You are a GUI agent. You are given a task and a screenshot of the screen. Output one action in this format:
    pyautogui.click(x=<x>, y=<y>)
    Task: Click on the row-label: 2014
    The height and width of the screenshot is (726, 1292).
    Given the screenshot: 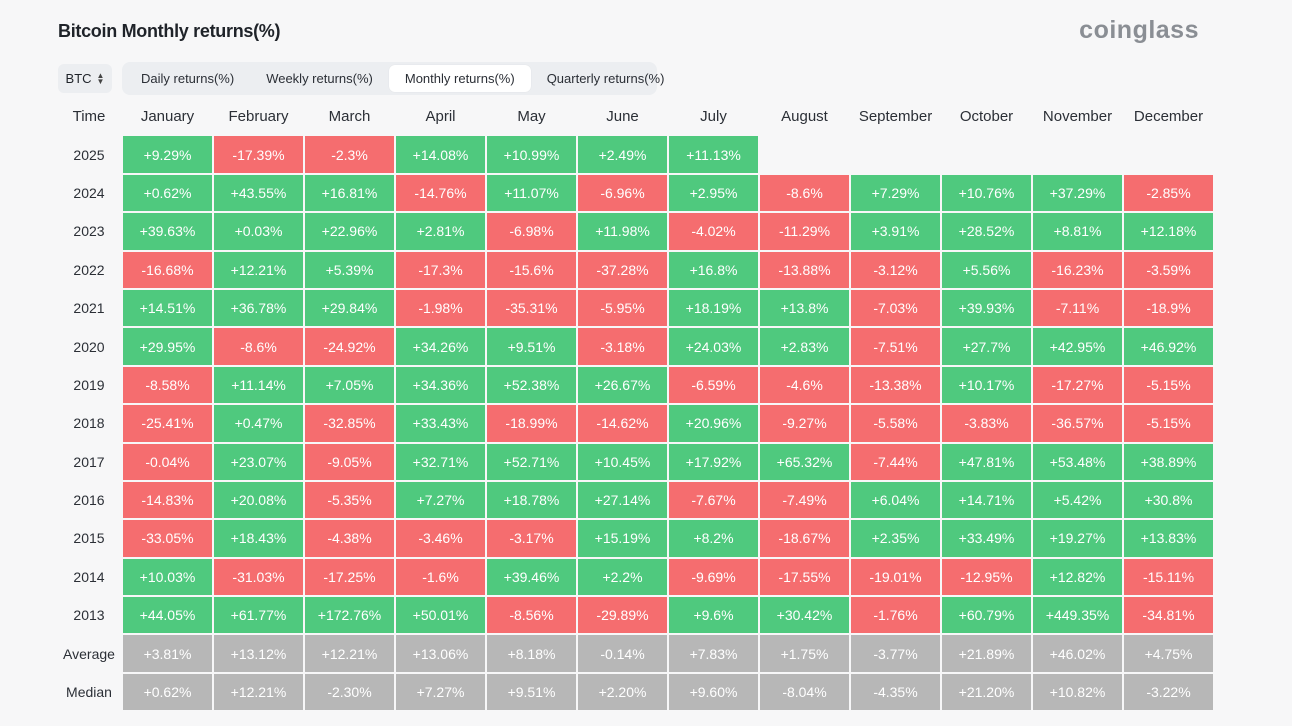 What is the action you would take?
    pyautogui.click(x=89, y=576)
    